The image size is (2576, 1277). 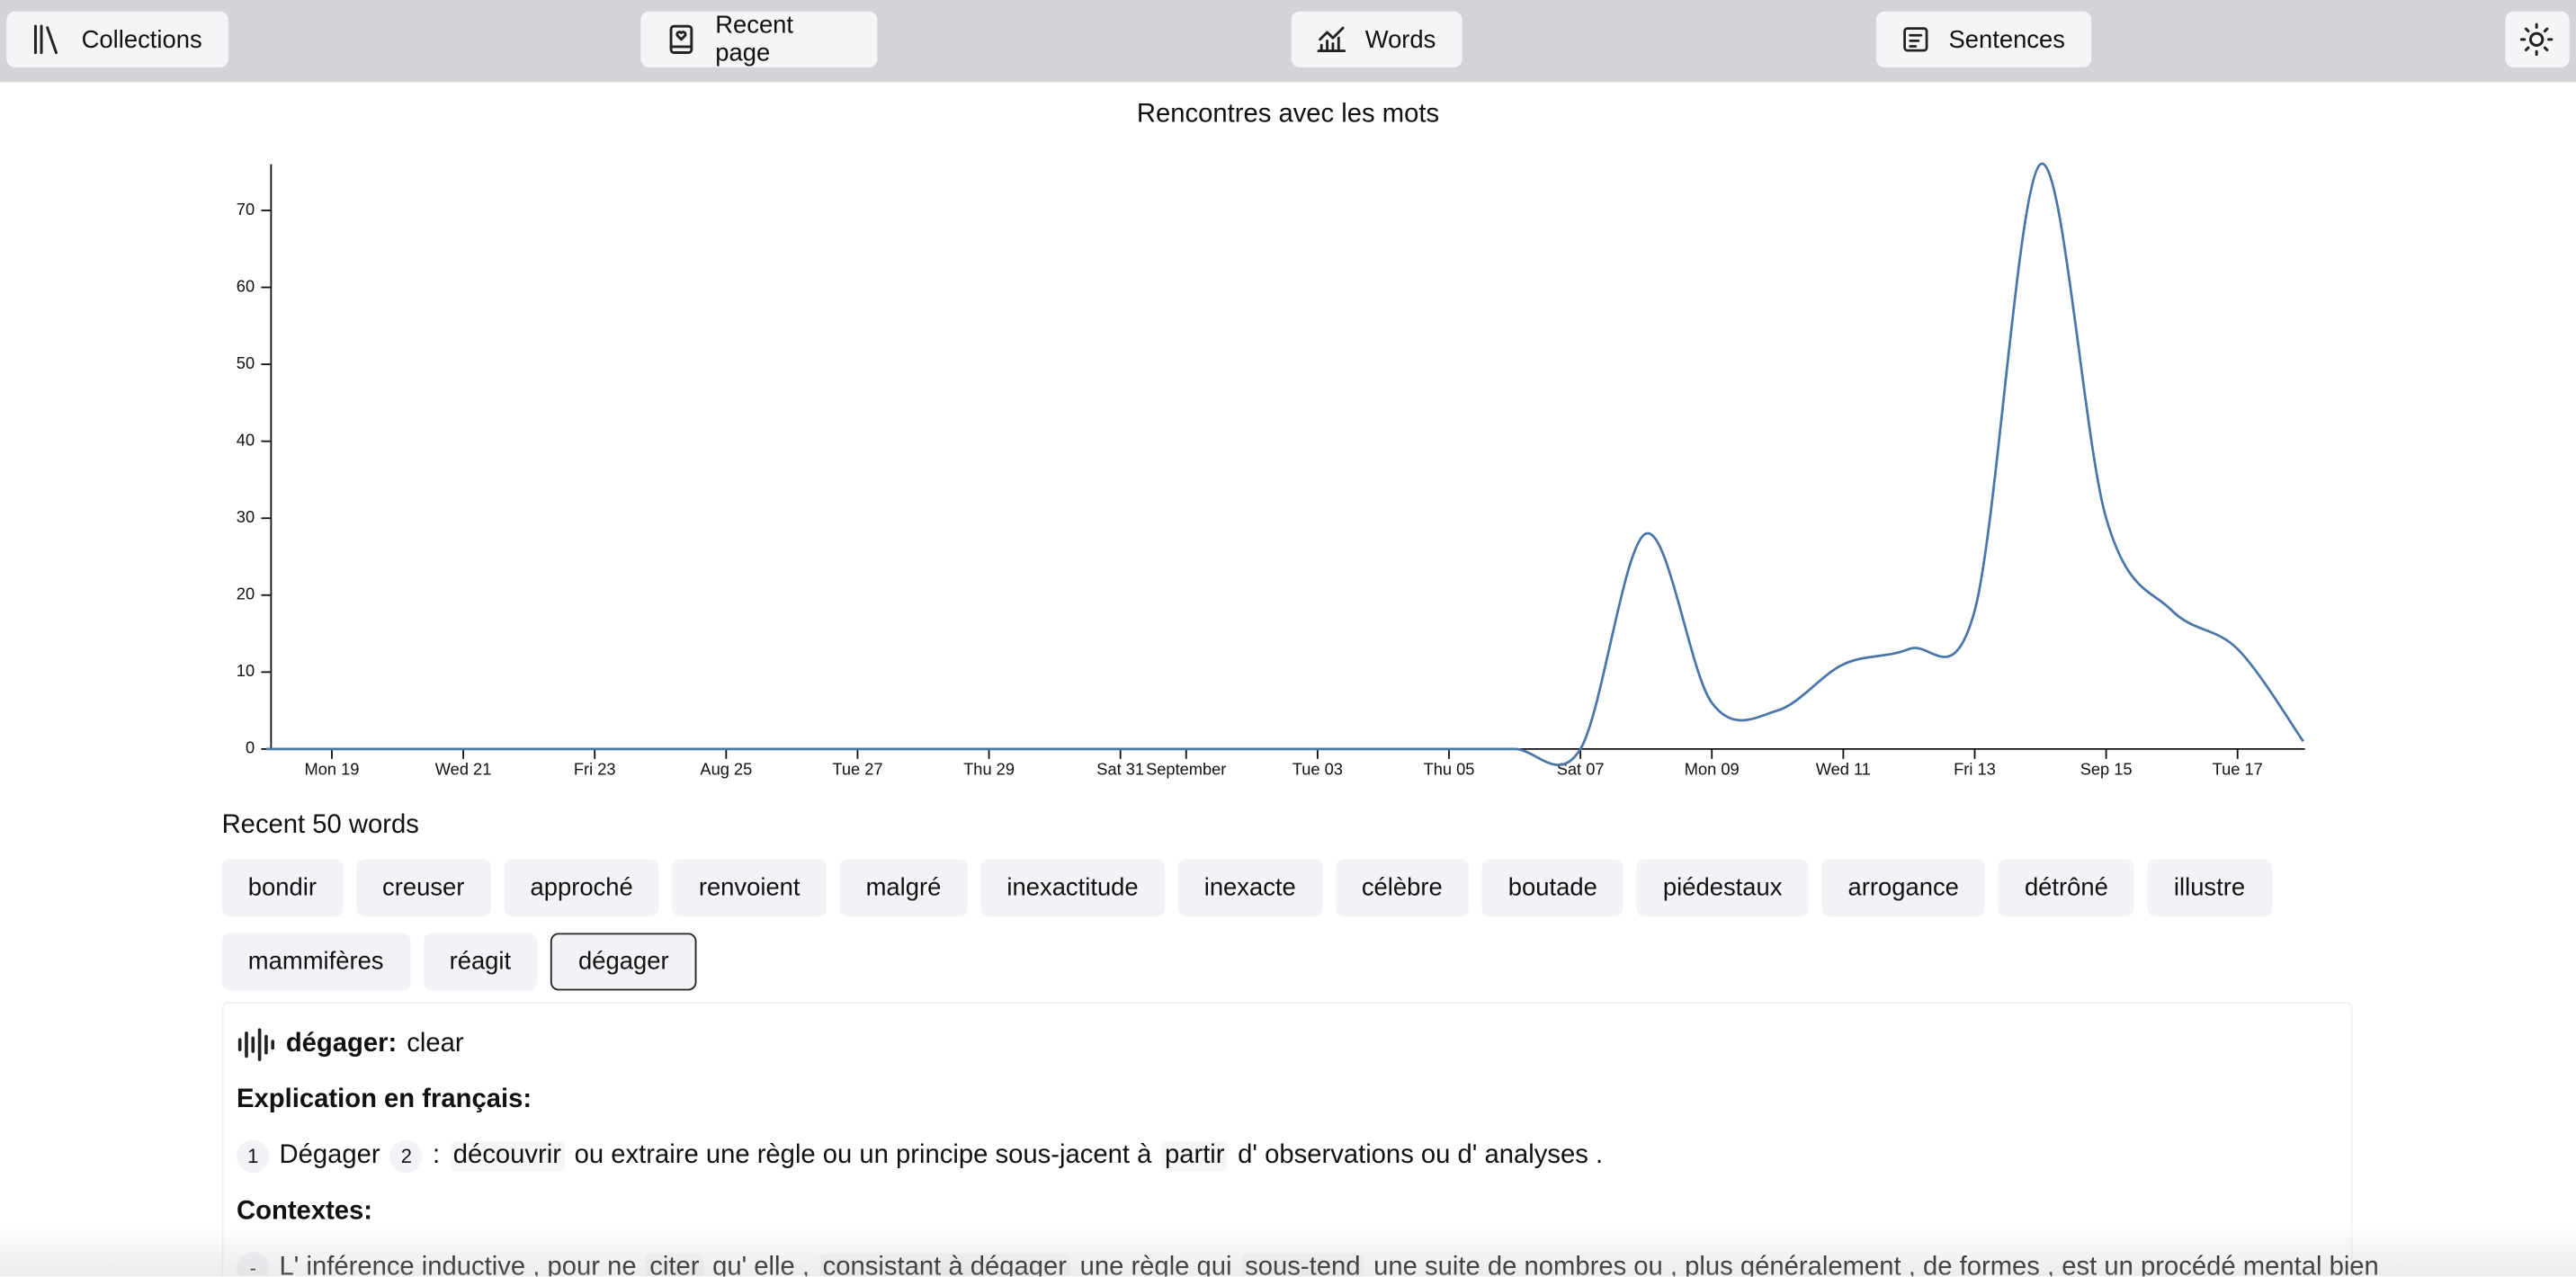 What do you see at coordinates (329, 1155) in the screenshot?
I see `explanation-part: Dégager` at bounding box center [329, 1155].